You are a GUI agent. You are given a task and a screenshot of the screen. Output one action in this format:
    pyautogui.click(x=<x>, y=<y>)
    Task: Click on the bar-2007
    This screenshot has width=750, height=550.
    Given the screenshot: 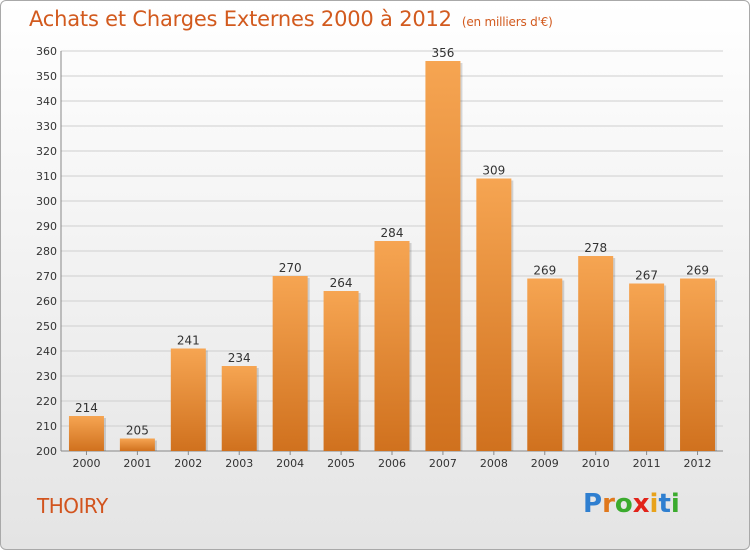 What is the action you would take?
    pyautogui.click(x=443, y=256)
    